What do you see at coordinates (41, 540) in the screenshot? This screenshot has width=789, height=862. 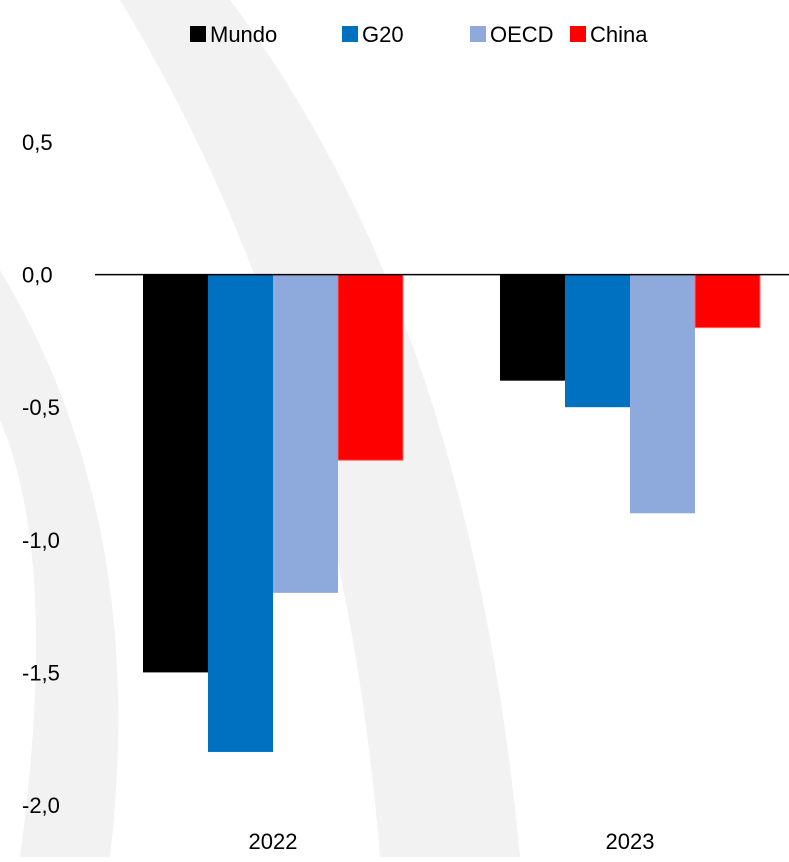 I see `y-tick-label: -1,0` at bounding box center [41, 540].